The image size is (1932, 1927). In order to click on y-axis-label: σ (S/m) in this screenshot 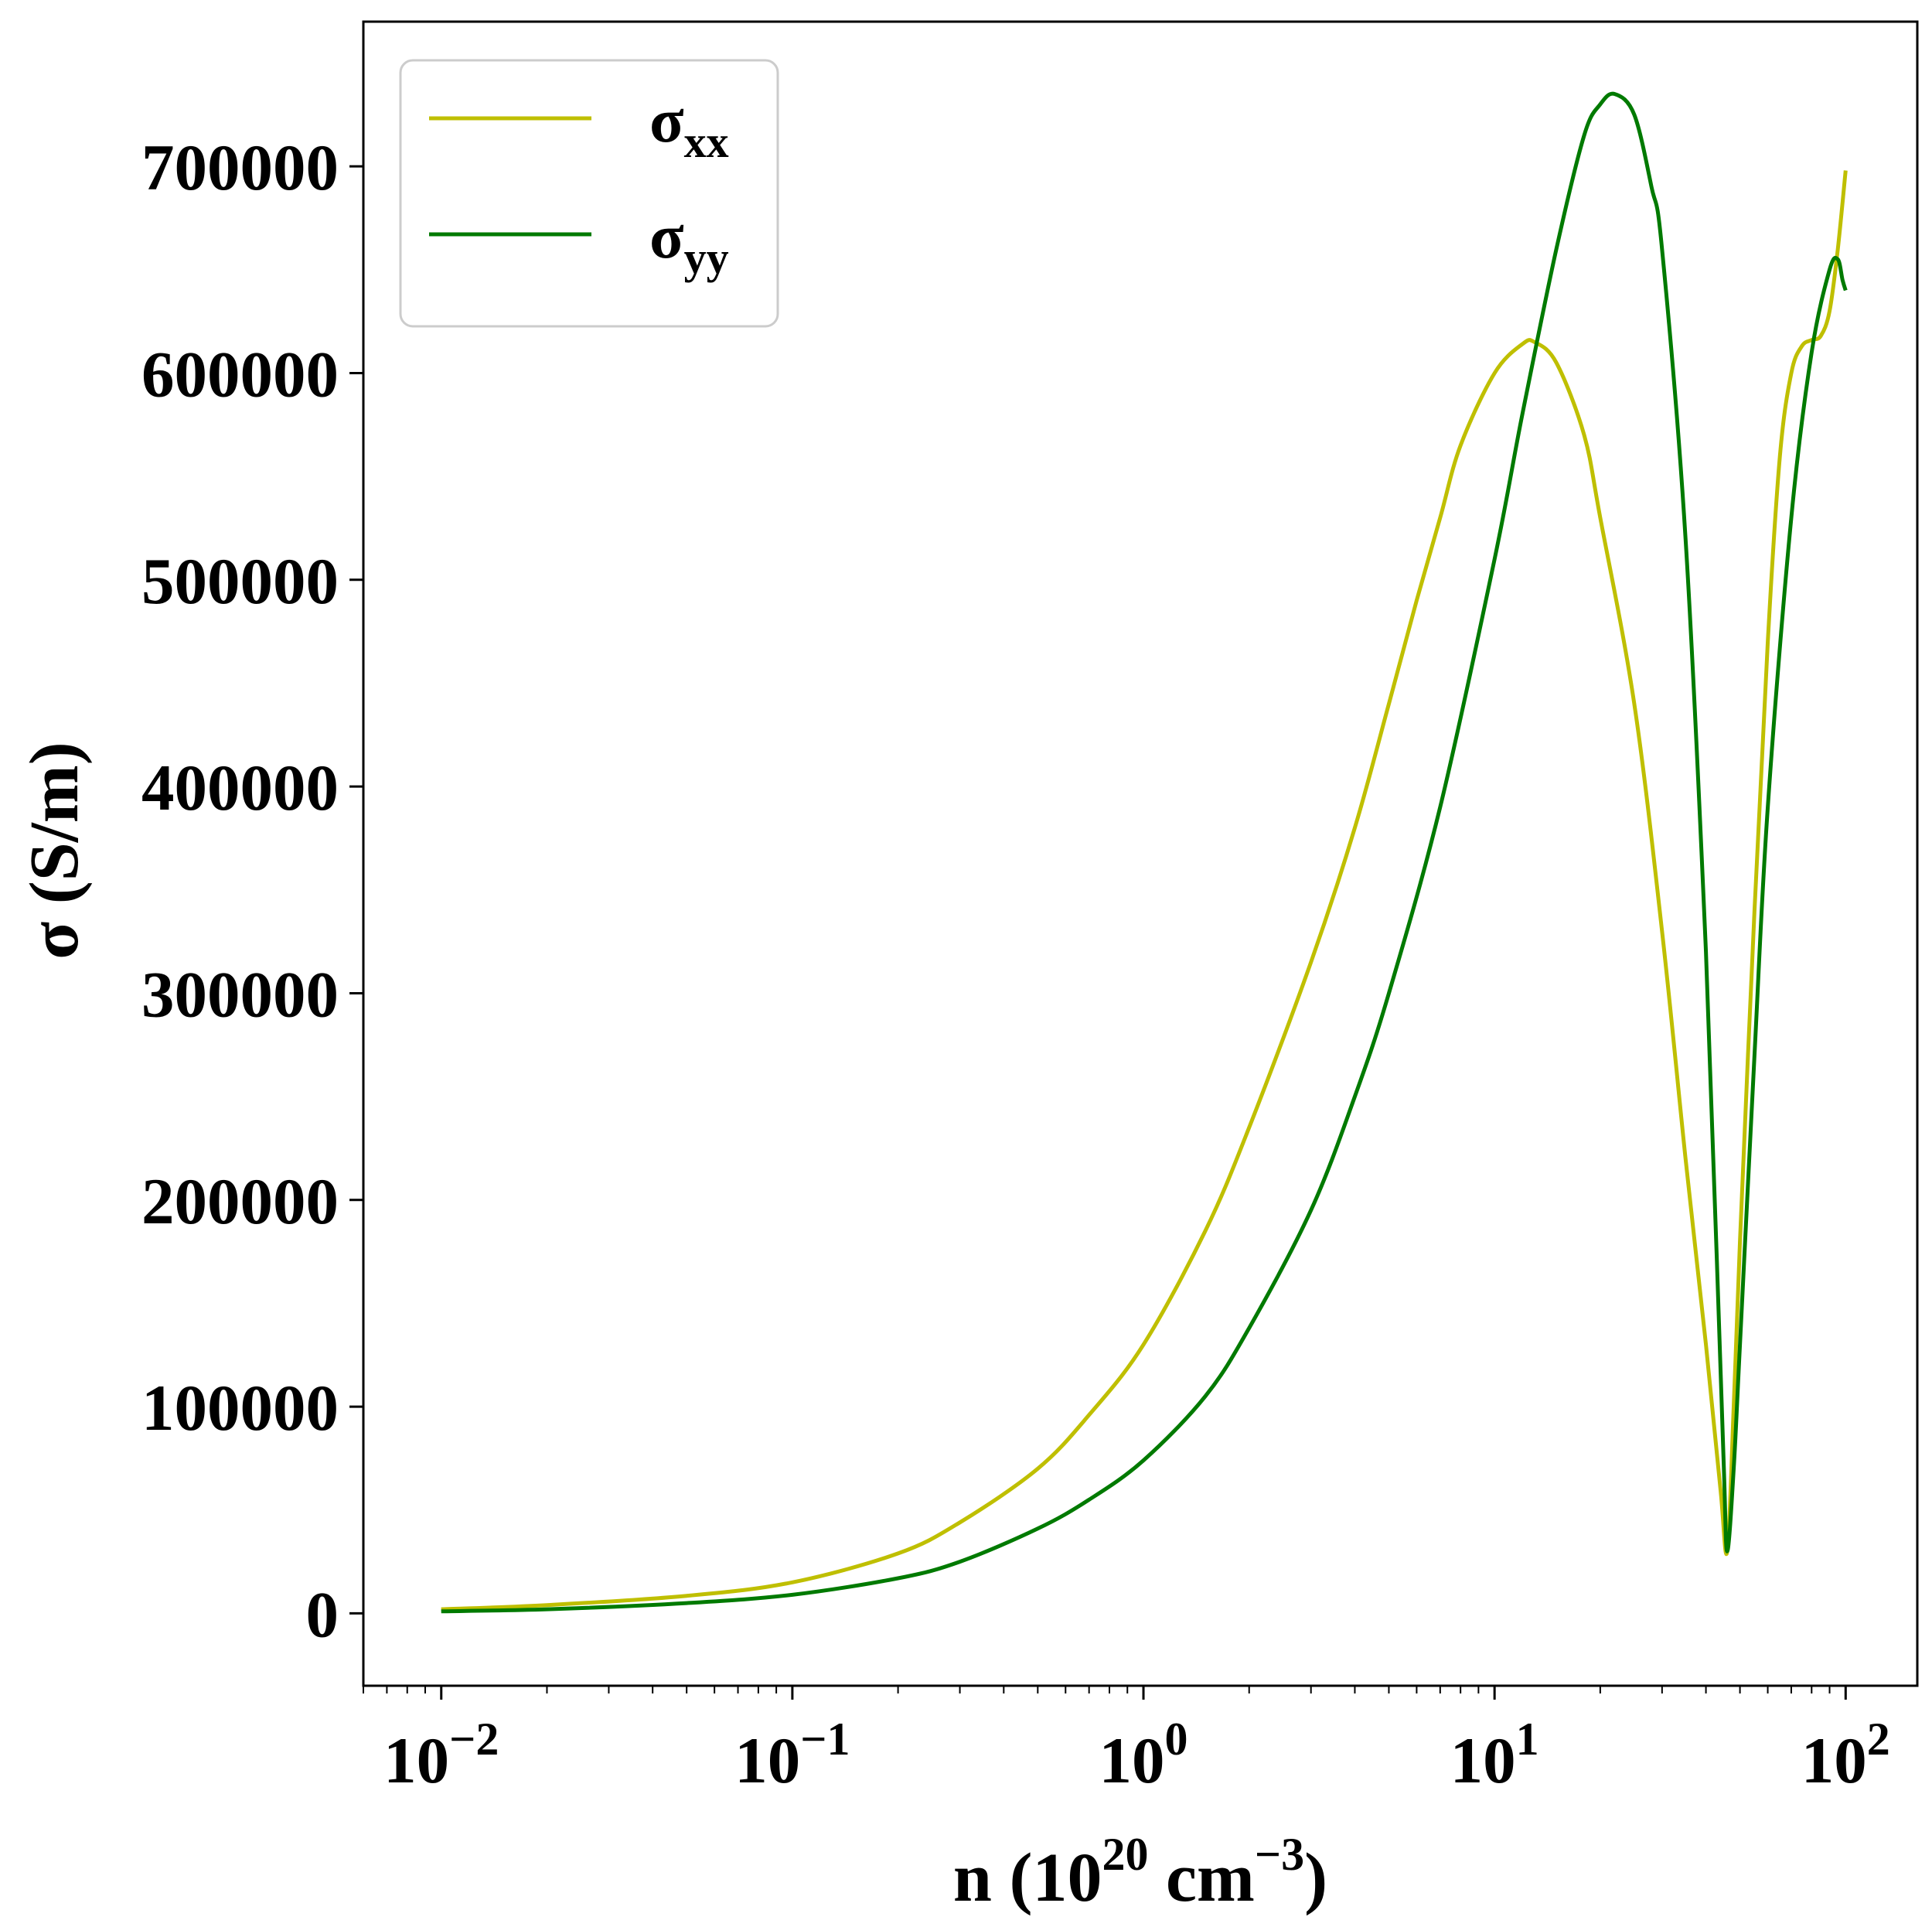, I will do `click(54, 850)`.